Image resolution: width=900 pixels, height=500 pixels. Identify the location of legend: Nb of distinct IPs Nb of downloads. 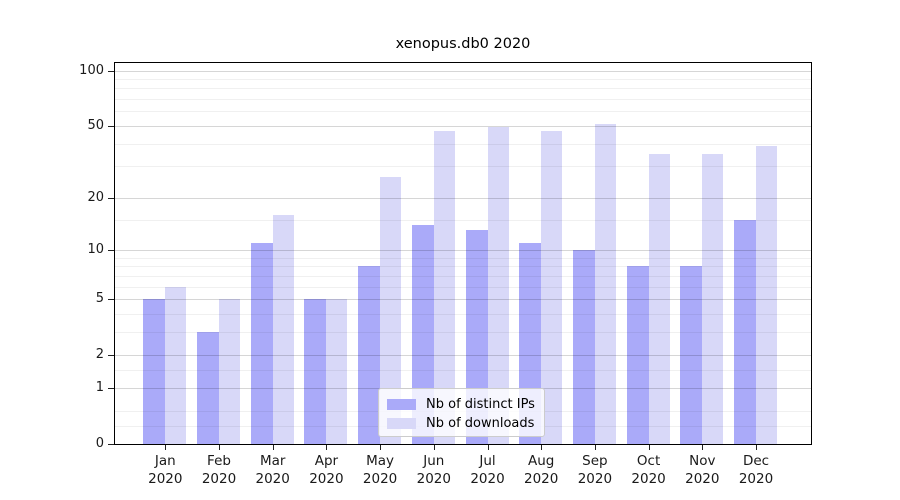
(461, 412).